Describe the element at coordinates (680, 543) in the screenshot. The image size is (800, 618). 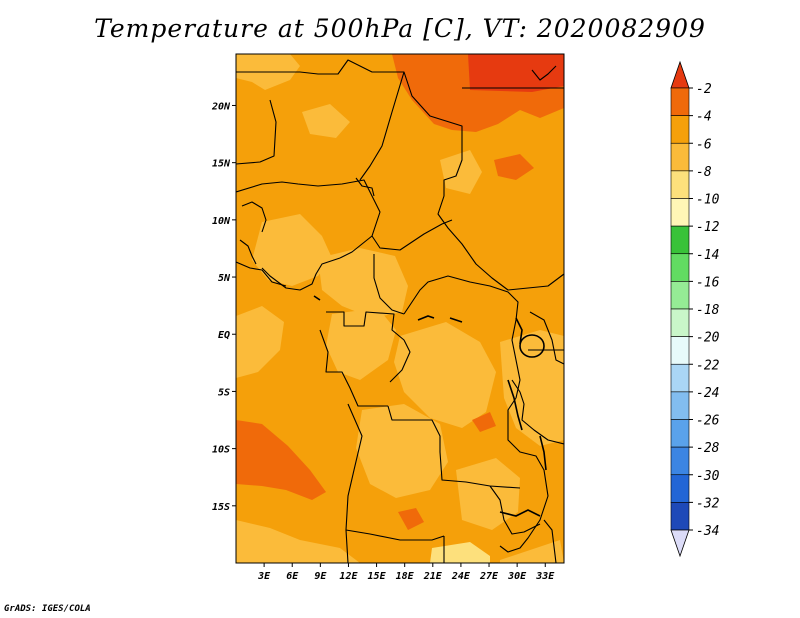
I see `colorbar-bottom-arrow` at that location.